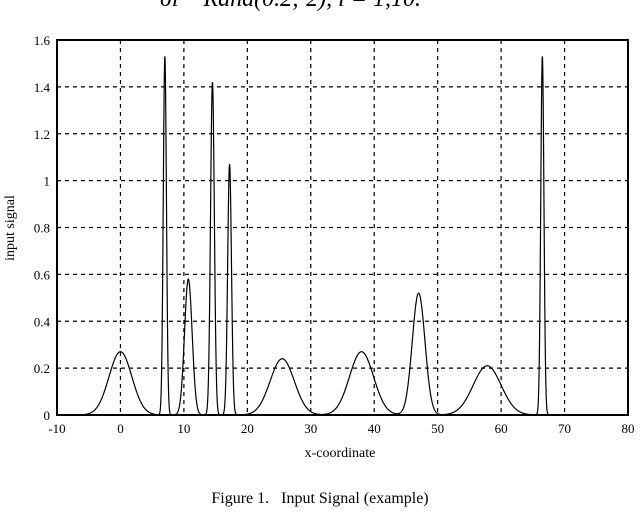  What do you see at coordinates (10, 228) in the screenshot?
I see `y-axis-label: input signal` at bounding box center [10, 228].